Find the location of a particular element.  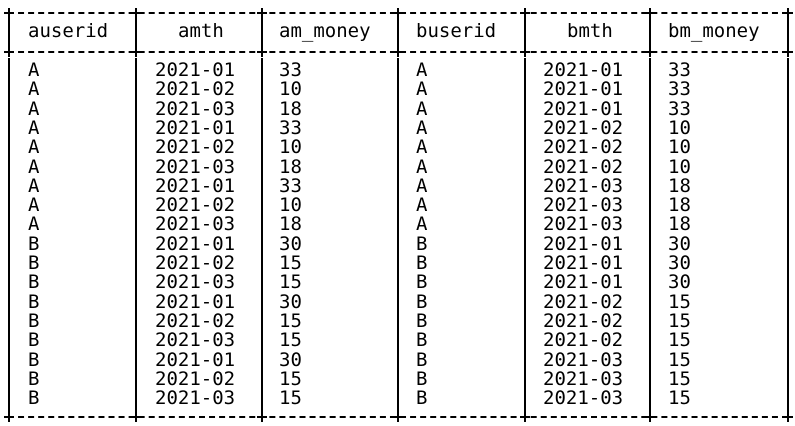

table-row: B 2021-03 15 B 2021-01 30 is located at coordinates (397, 282).